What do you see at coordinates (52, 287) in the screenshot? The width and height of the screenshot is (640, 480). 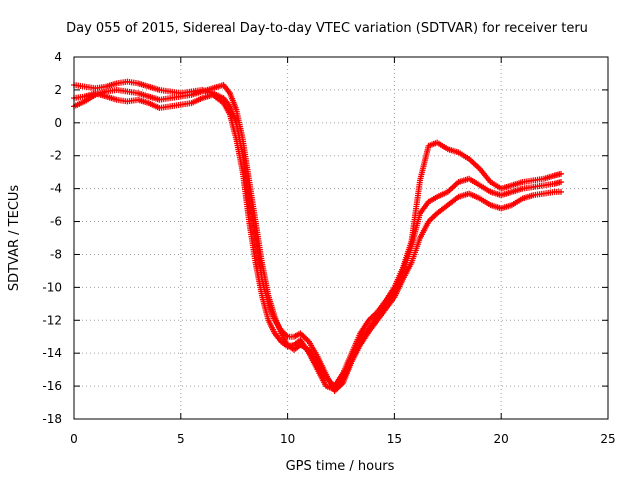 I see `y-tick-label: -10` at bounding box center [52, 287].